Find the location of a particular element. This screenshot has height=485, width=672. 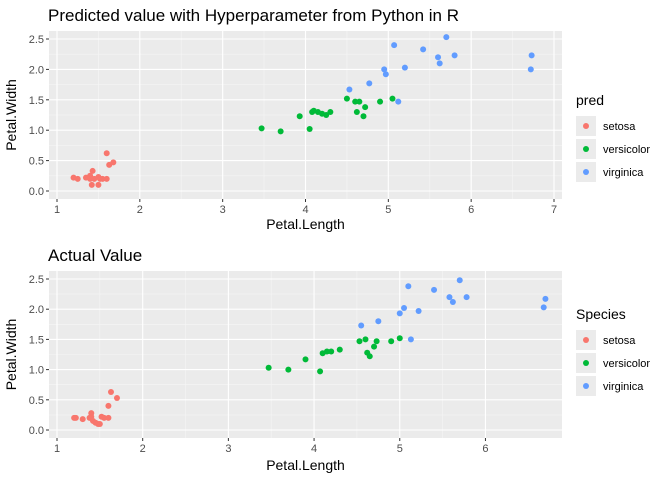

x-tick-label: 1 is located at coordinates (57, 449).